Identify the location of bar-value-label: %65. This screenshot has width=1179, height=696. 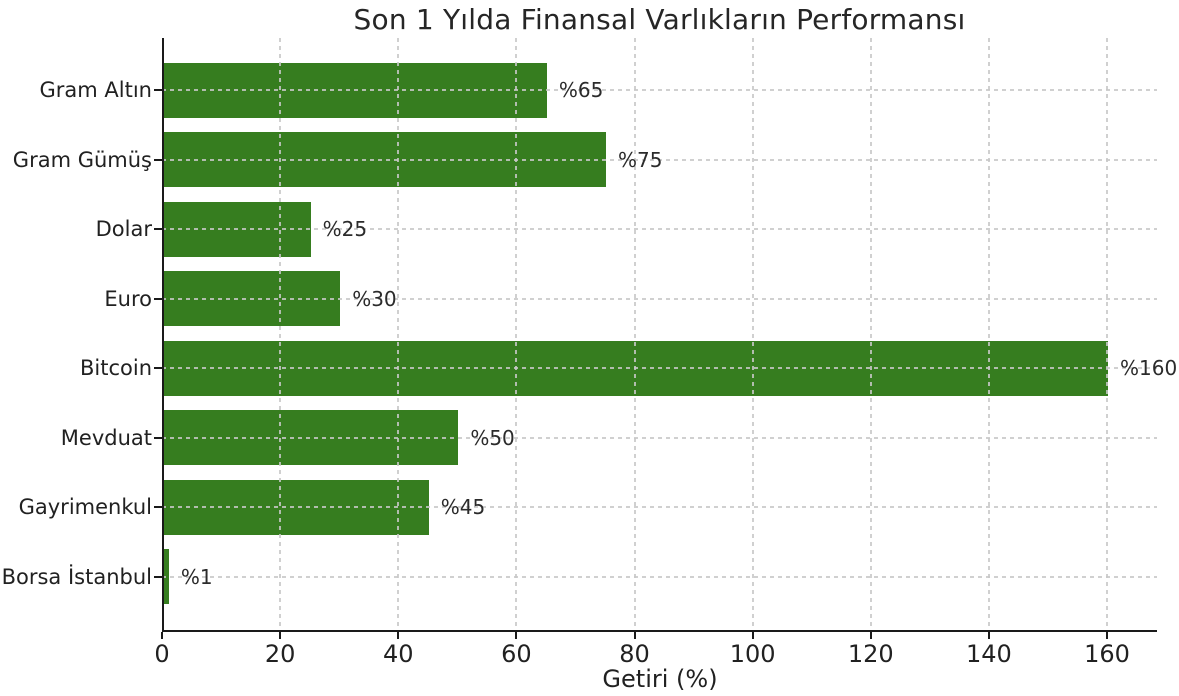
(581, 90).